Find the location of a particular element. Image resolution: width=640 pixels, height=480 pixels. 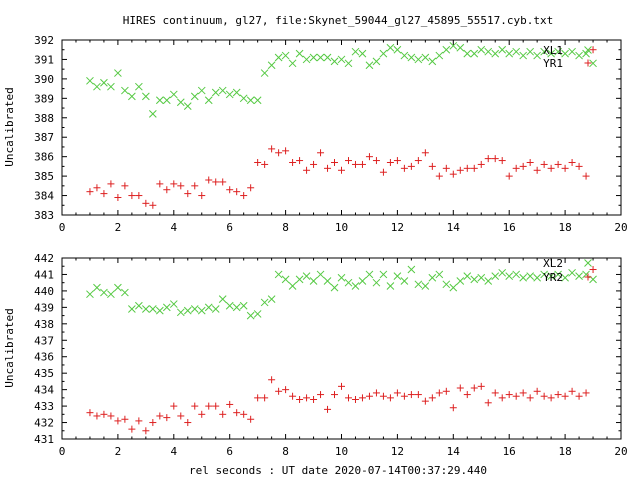

y-tick-label: 385 is located at coordinates (44, 176).